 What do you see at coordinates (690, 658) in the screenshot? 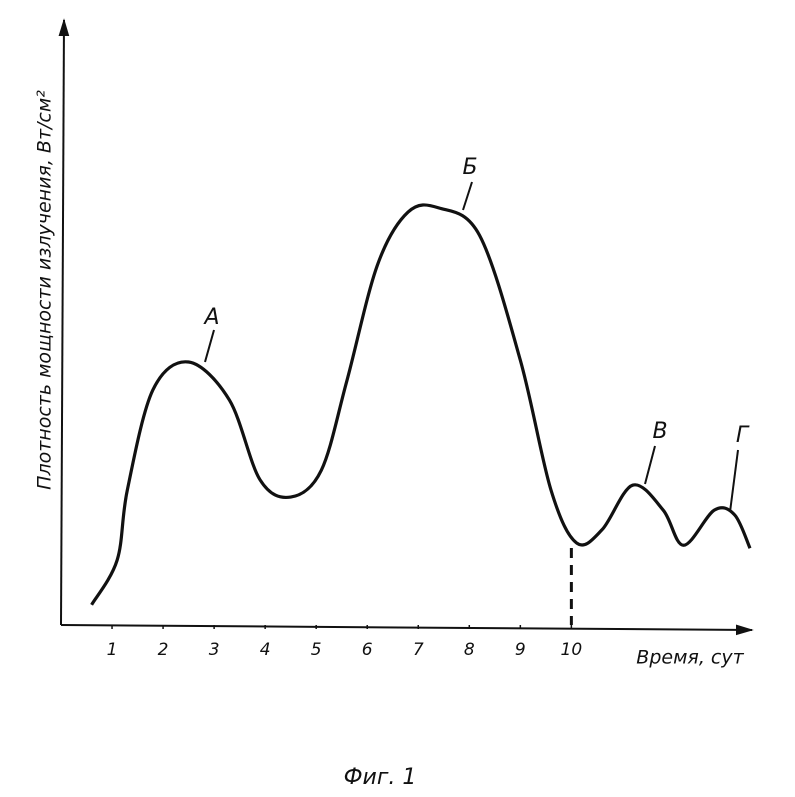
I see `x-axis-label: Время, сут` at bounding box center [690, 658].